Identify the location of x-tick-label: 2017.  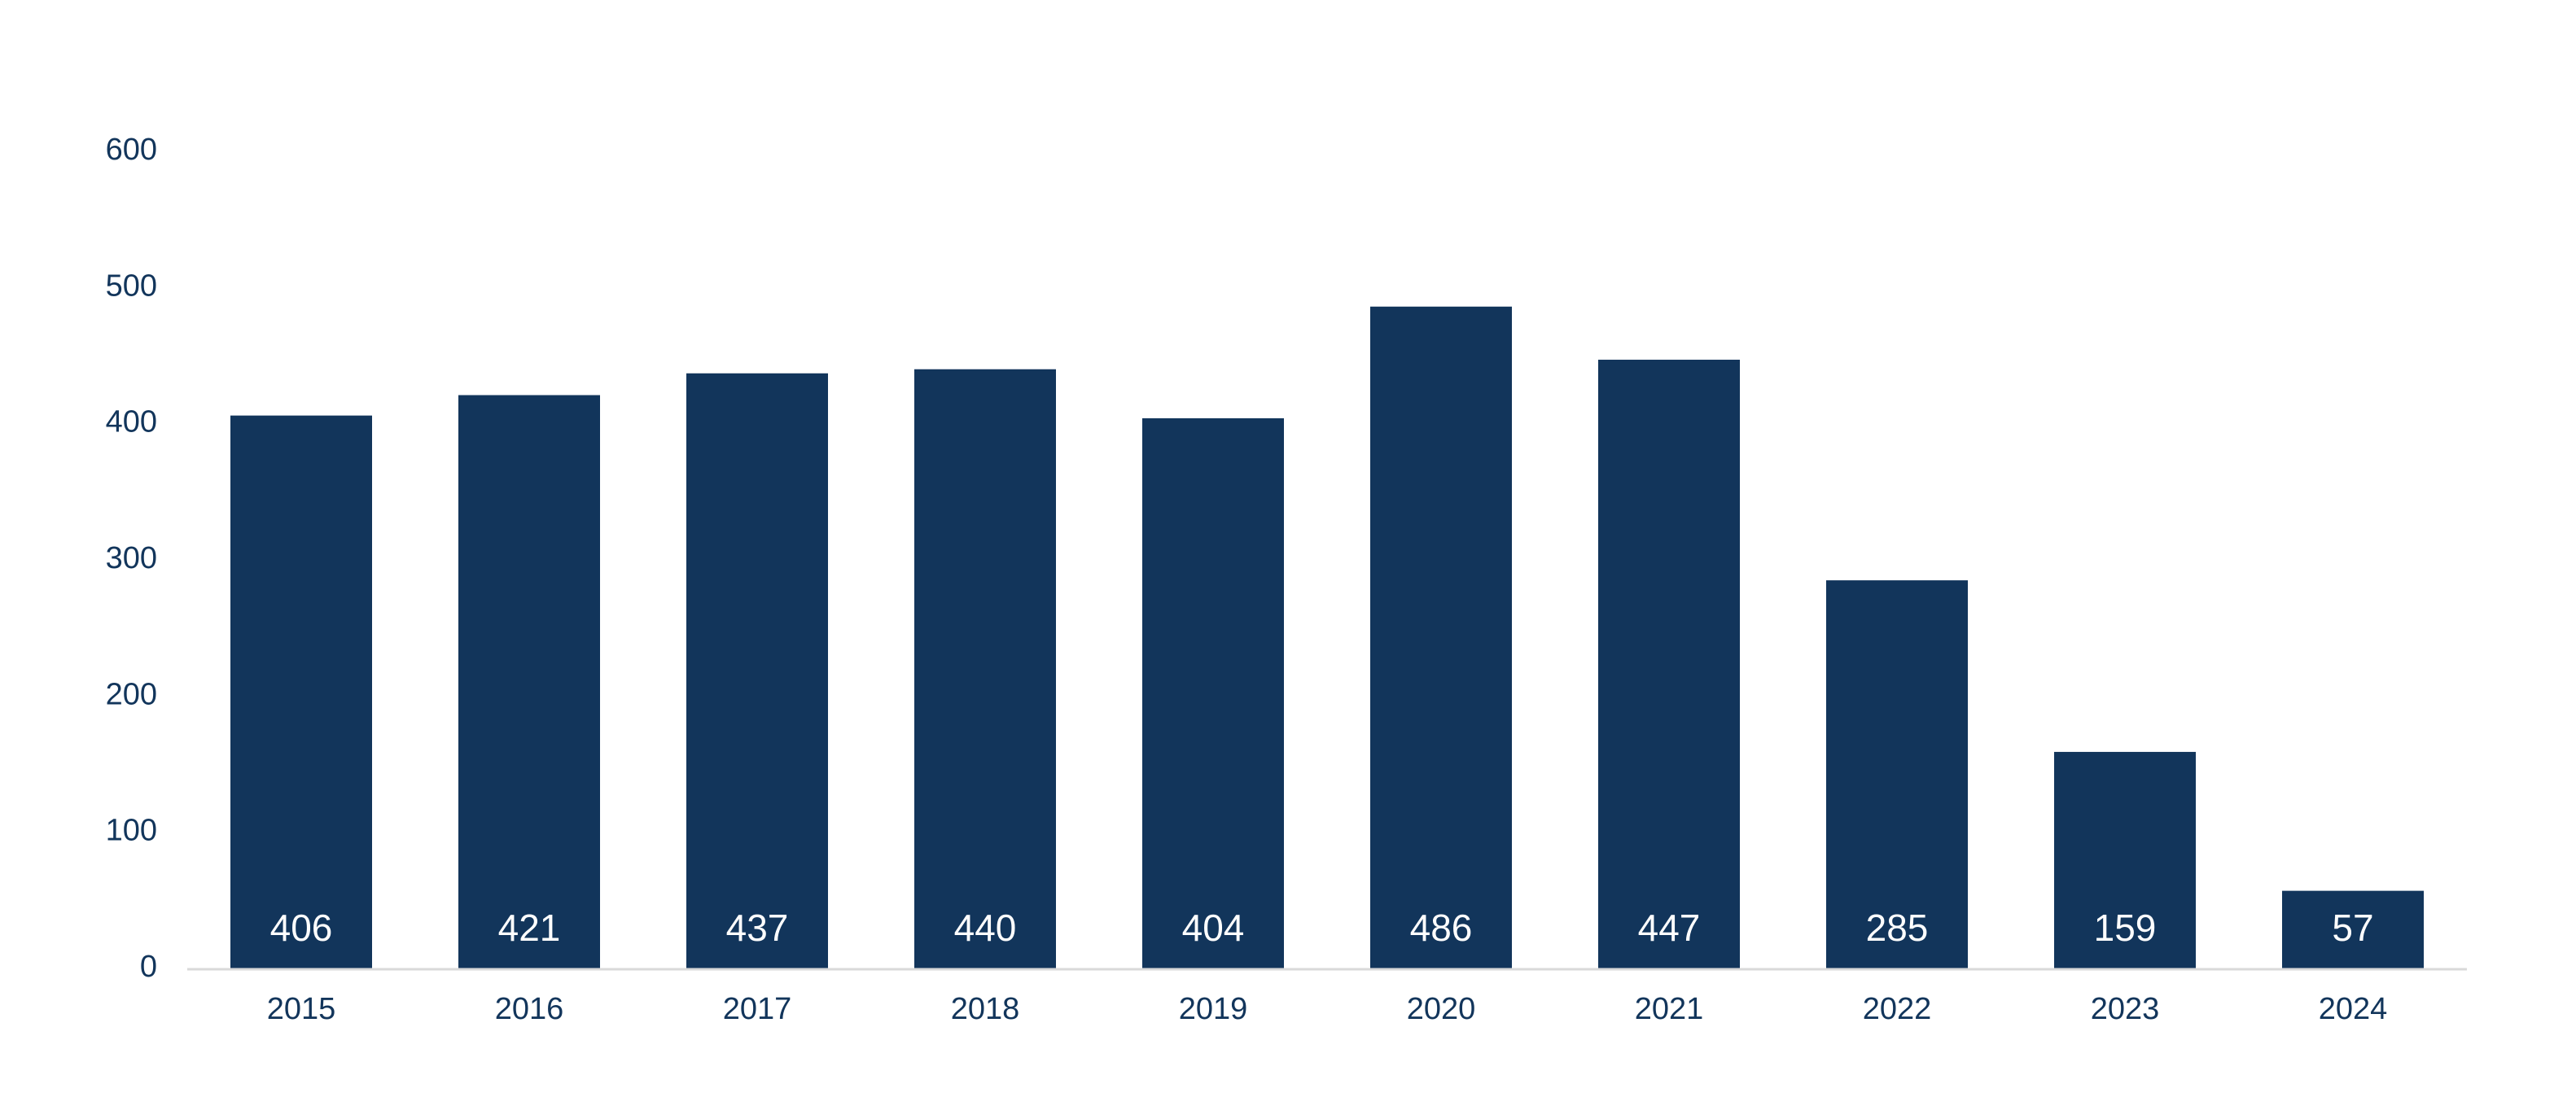
(757, 1009).